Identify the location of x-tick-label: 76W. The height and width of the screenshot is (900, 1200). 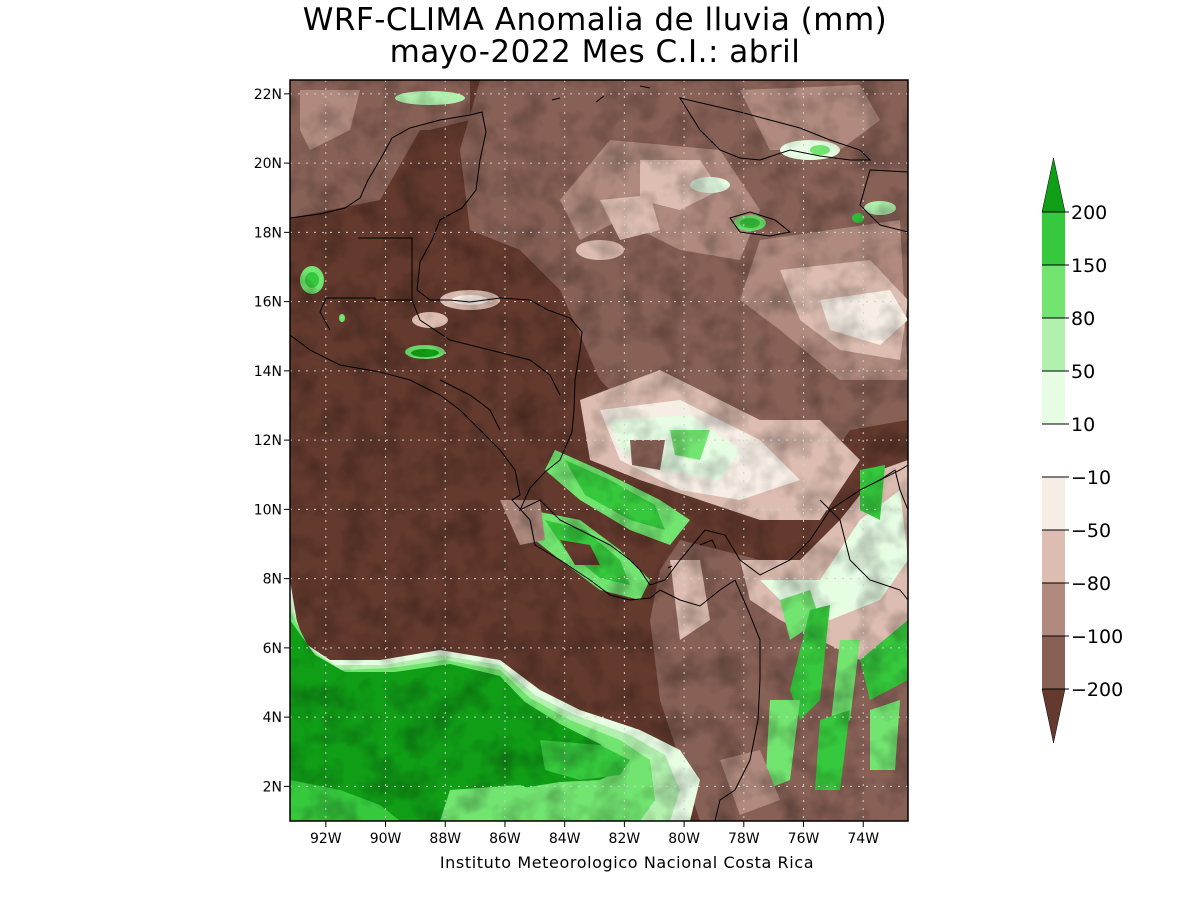
(804, 839).